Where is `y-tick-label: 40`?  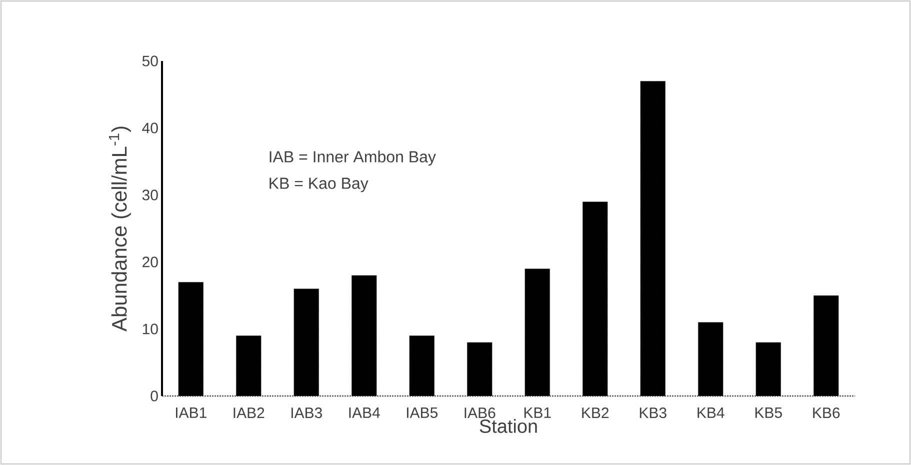
y-tick-label: 40 is located at coordinates (150, 128).